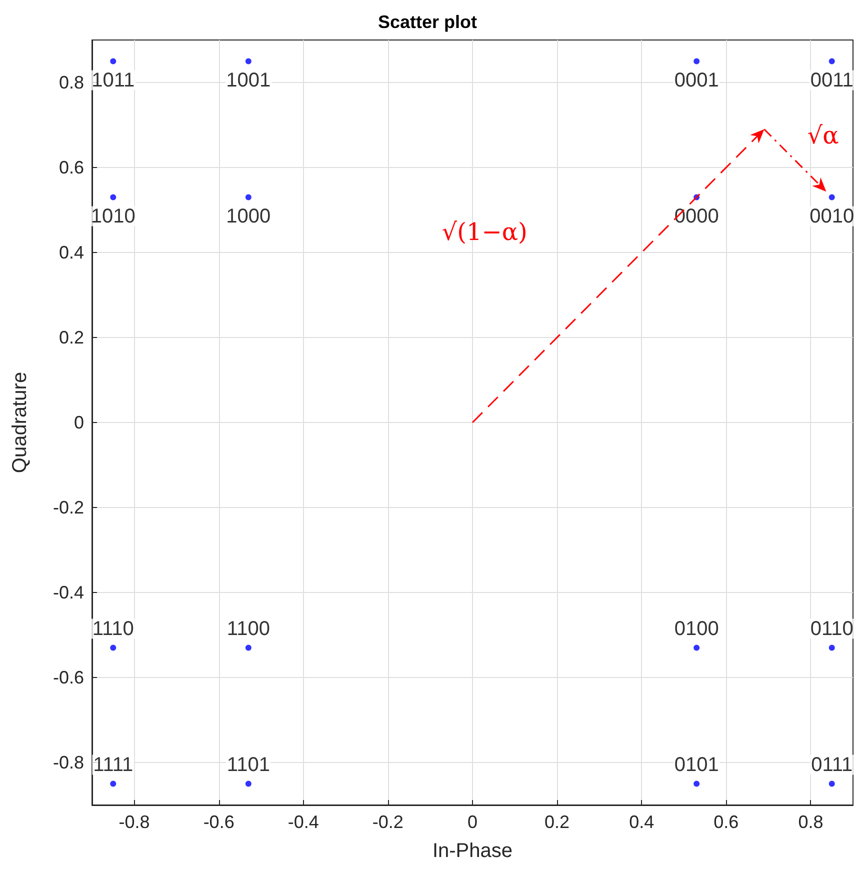 The height and width of the screenshot is (875, 855). I want to click on x-tick-label: 0.8, so click(811, 822).